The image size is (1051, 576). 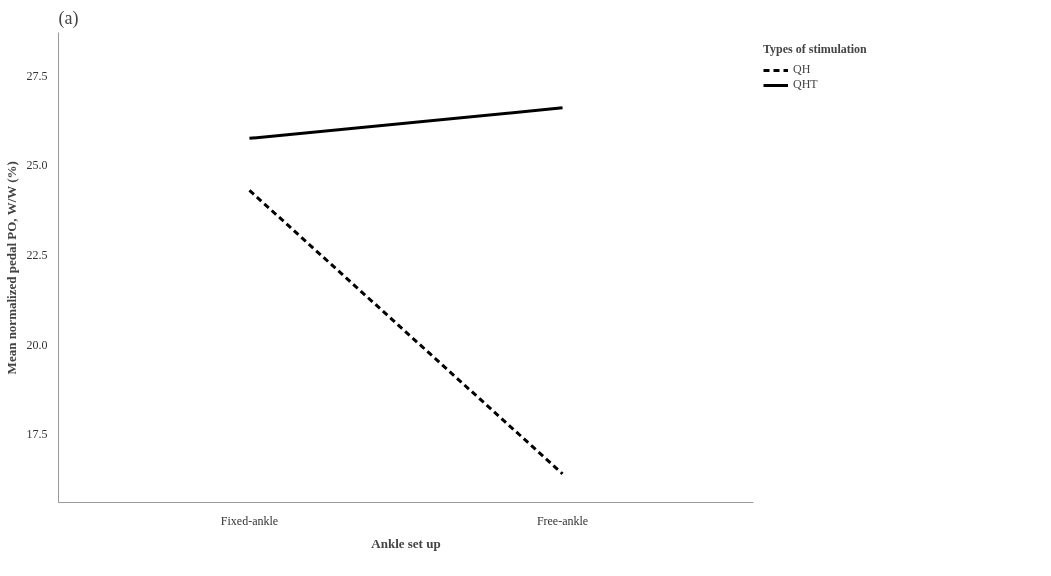 I want to click on legend-label: QHT, so click(x=805, y=84).